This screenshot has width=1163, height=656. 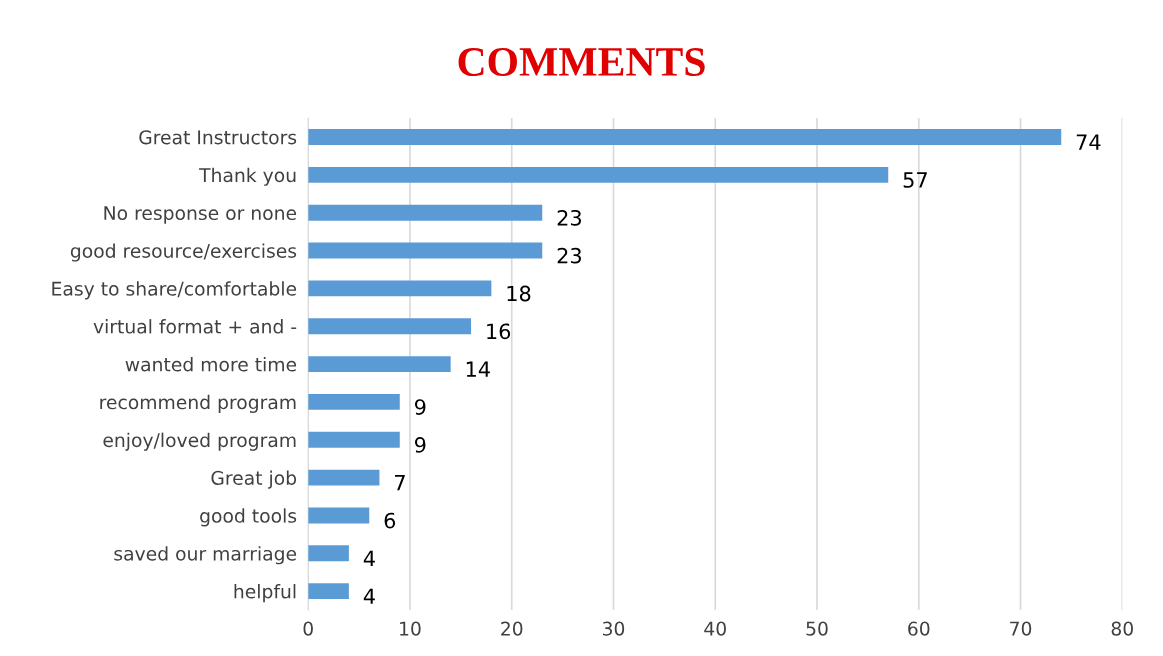 I want to click on x-tick-label: 40, so click(x=715, y=628).